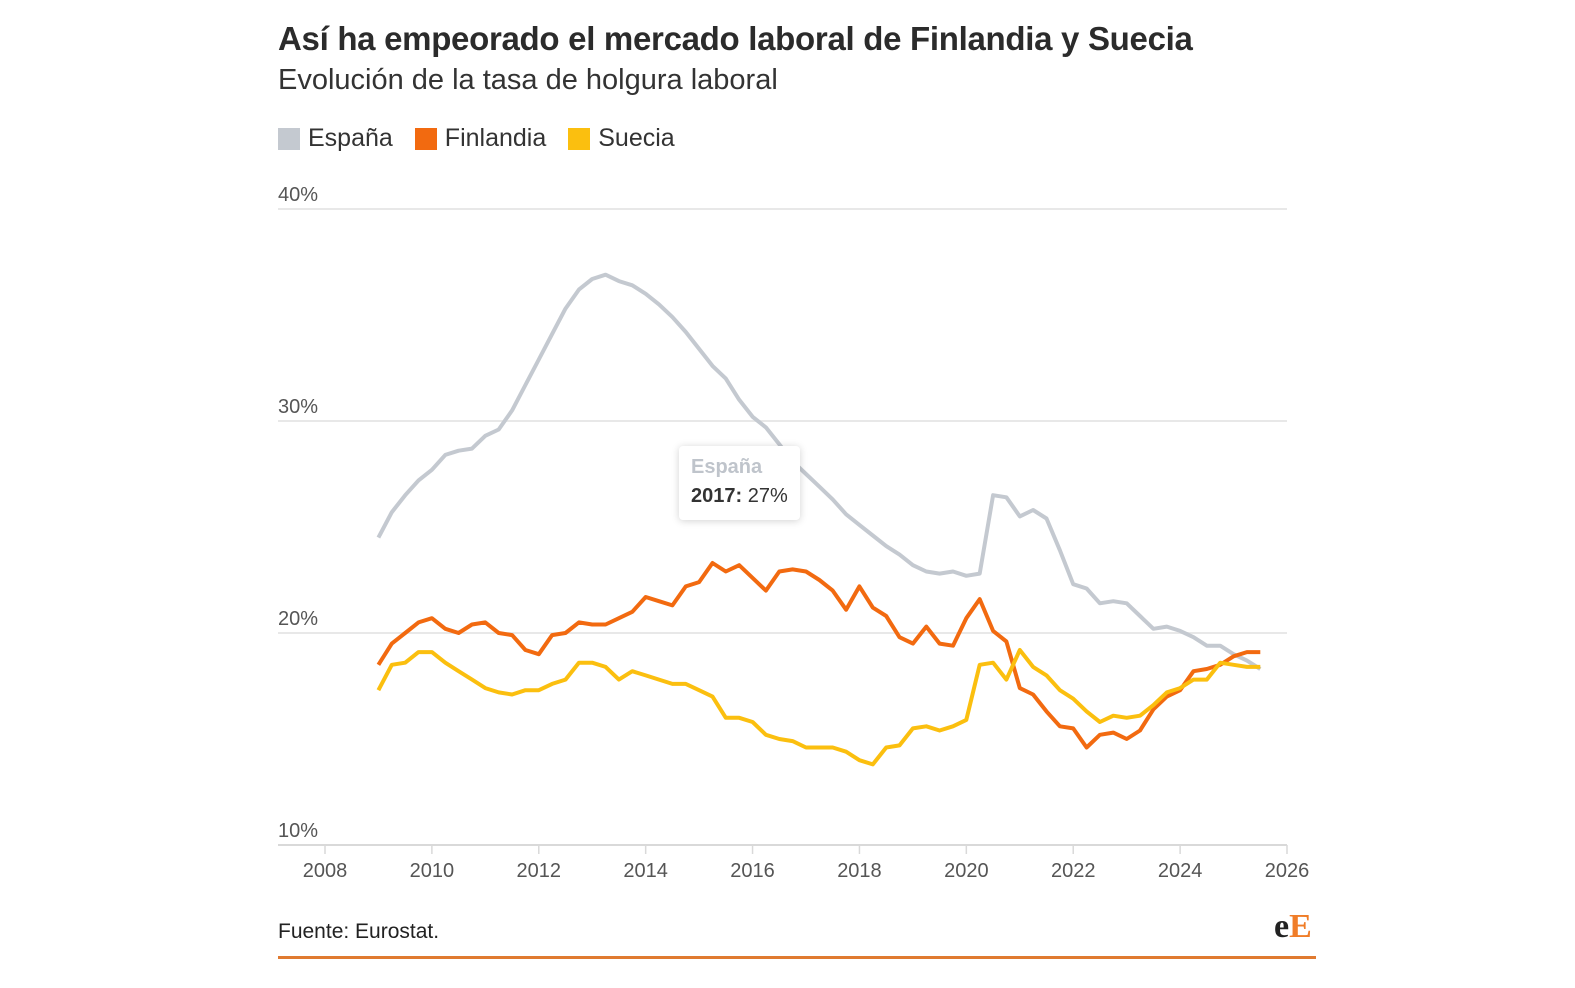 The height and width of the screenshot is (988, 1575). What do you see at coordinates (1073, 871) in the screenshot?
I see `x-tick-label: 2022` at bounding box center [1073, 871].